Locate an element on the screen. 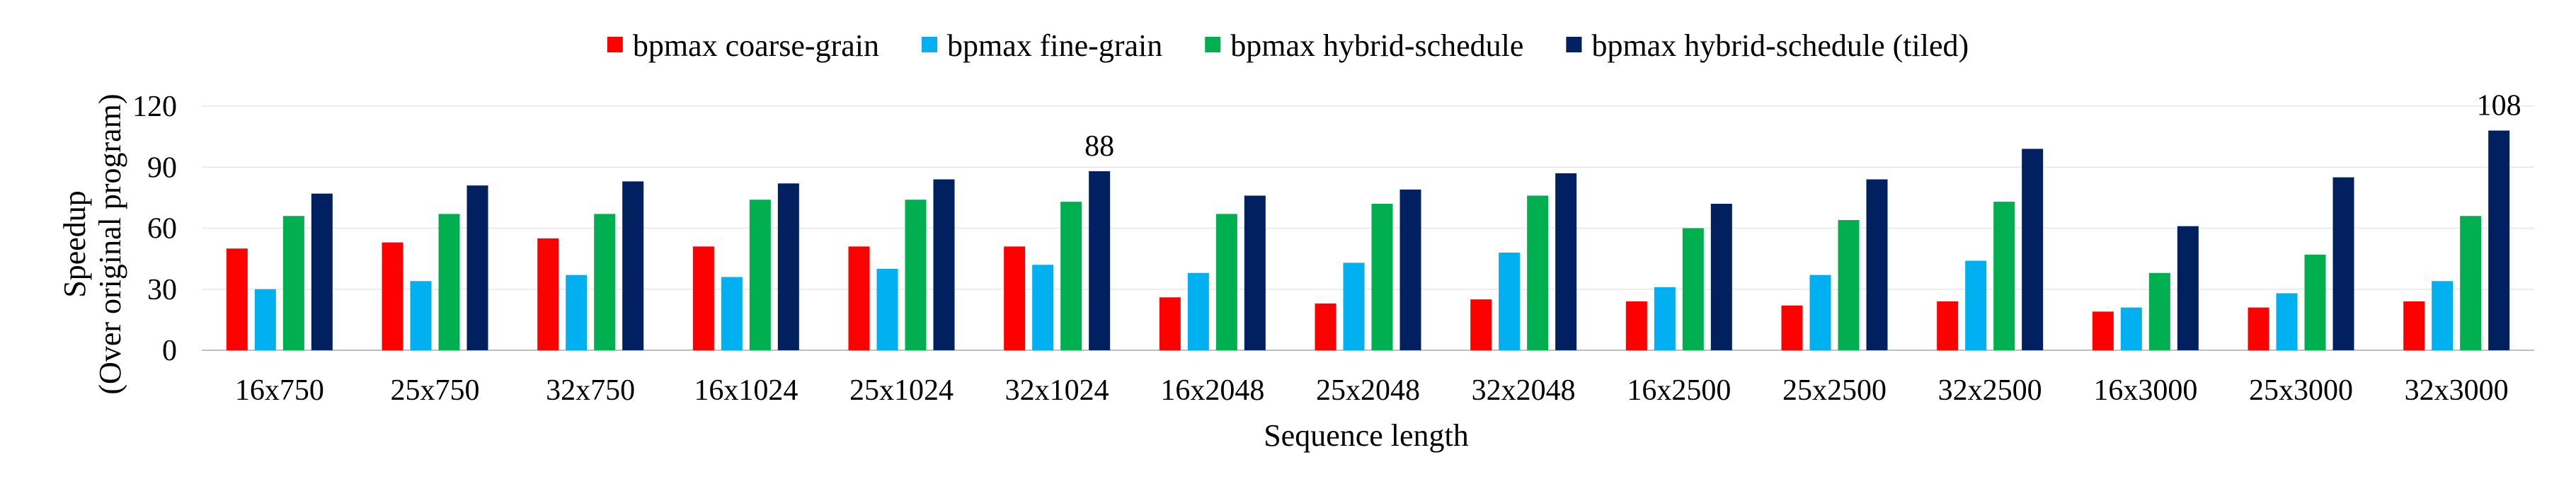  y-axis-subtitle: (Over original program) is located at coordinates (110, 243).